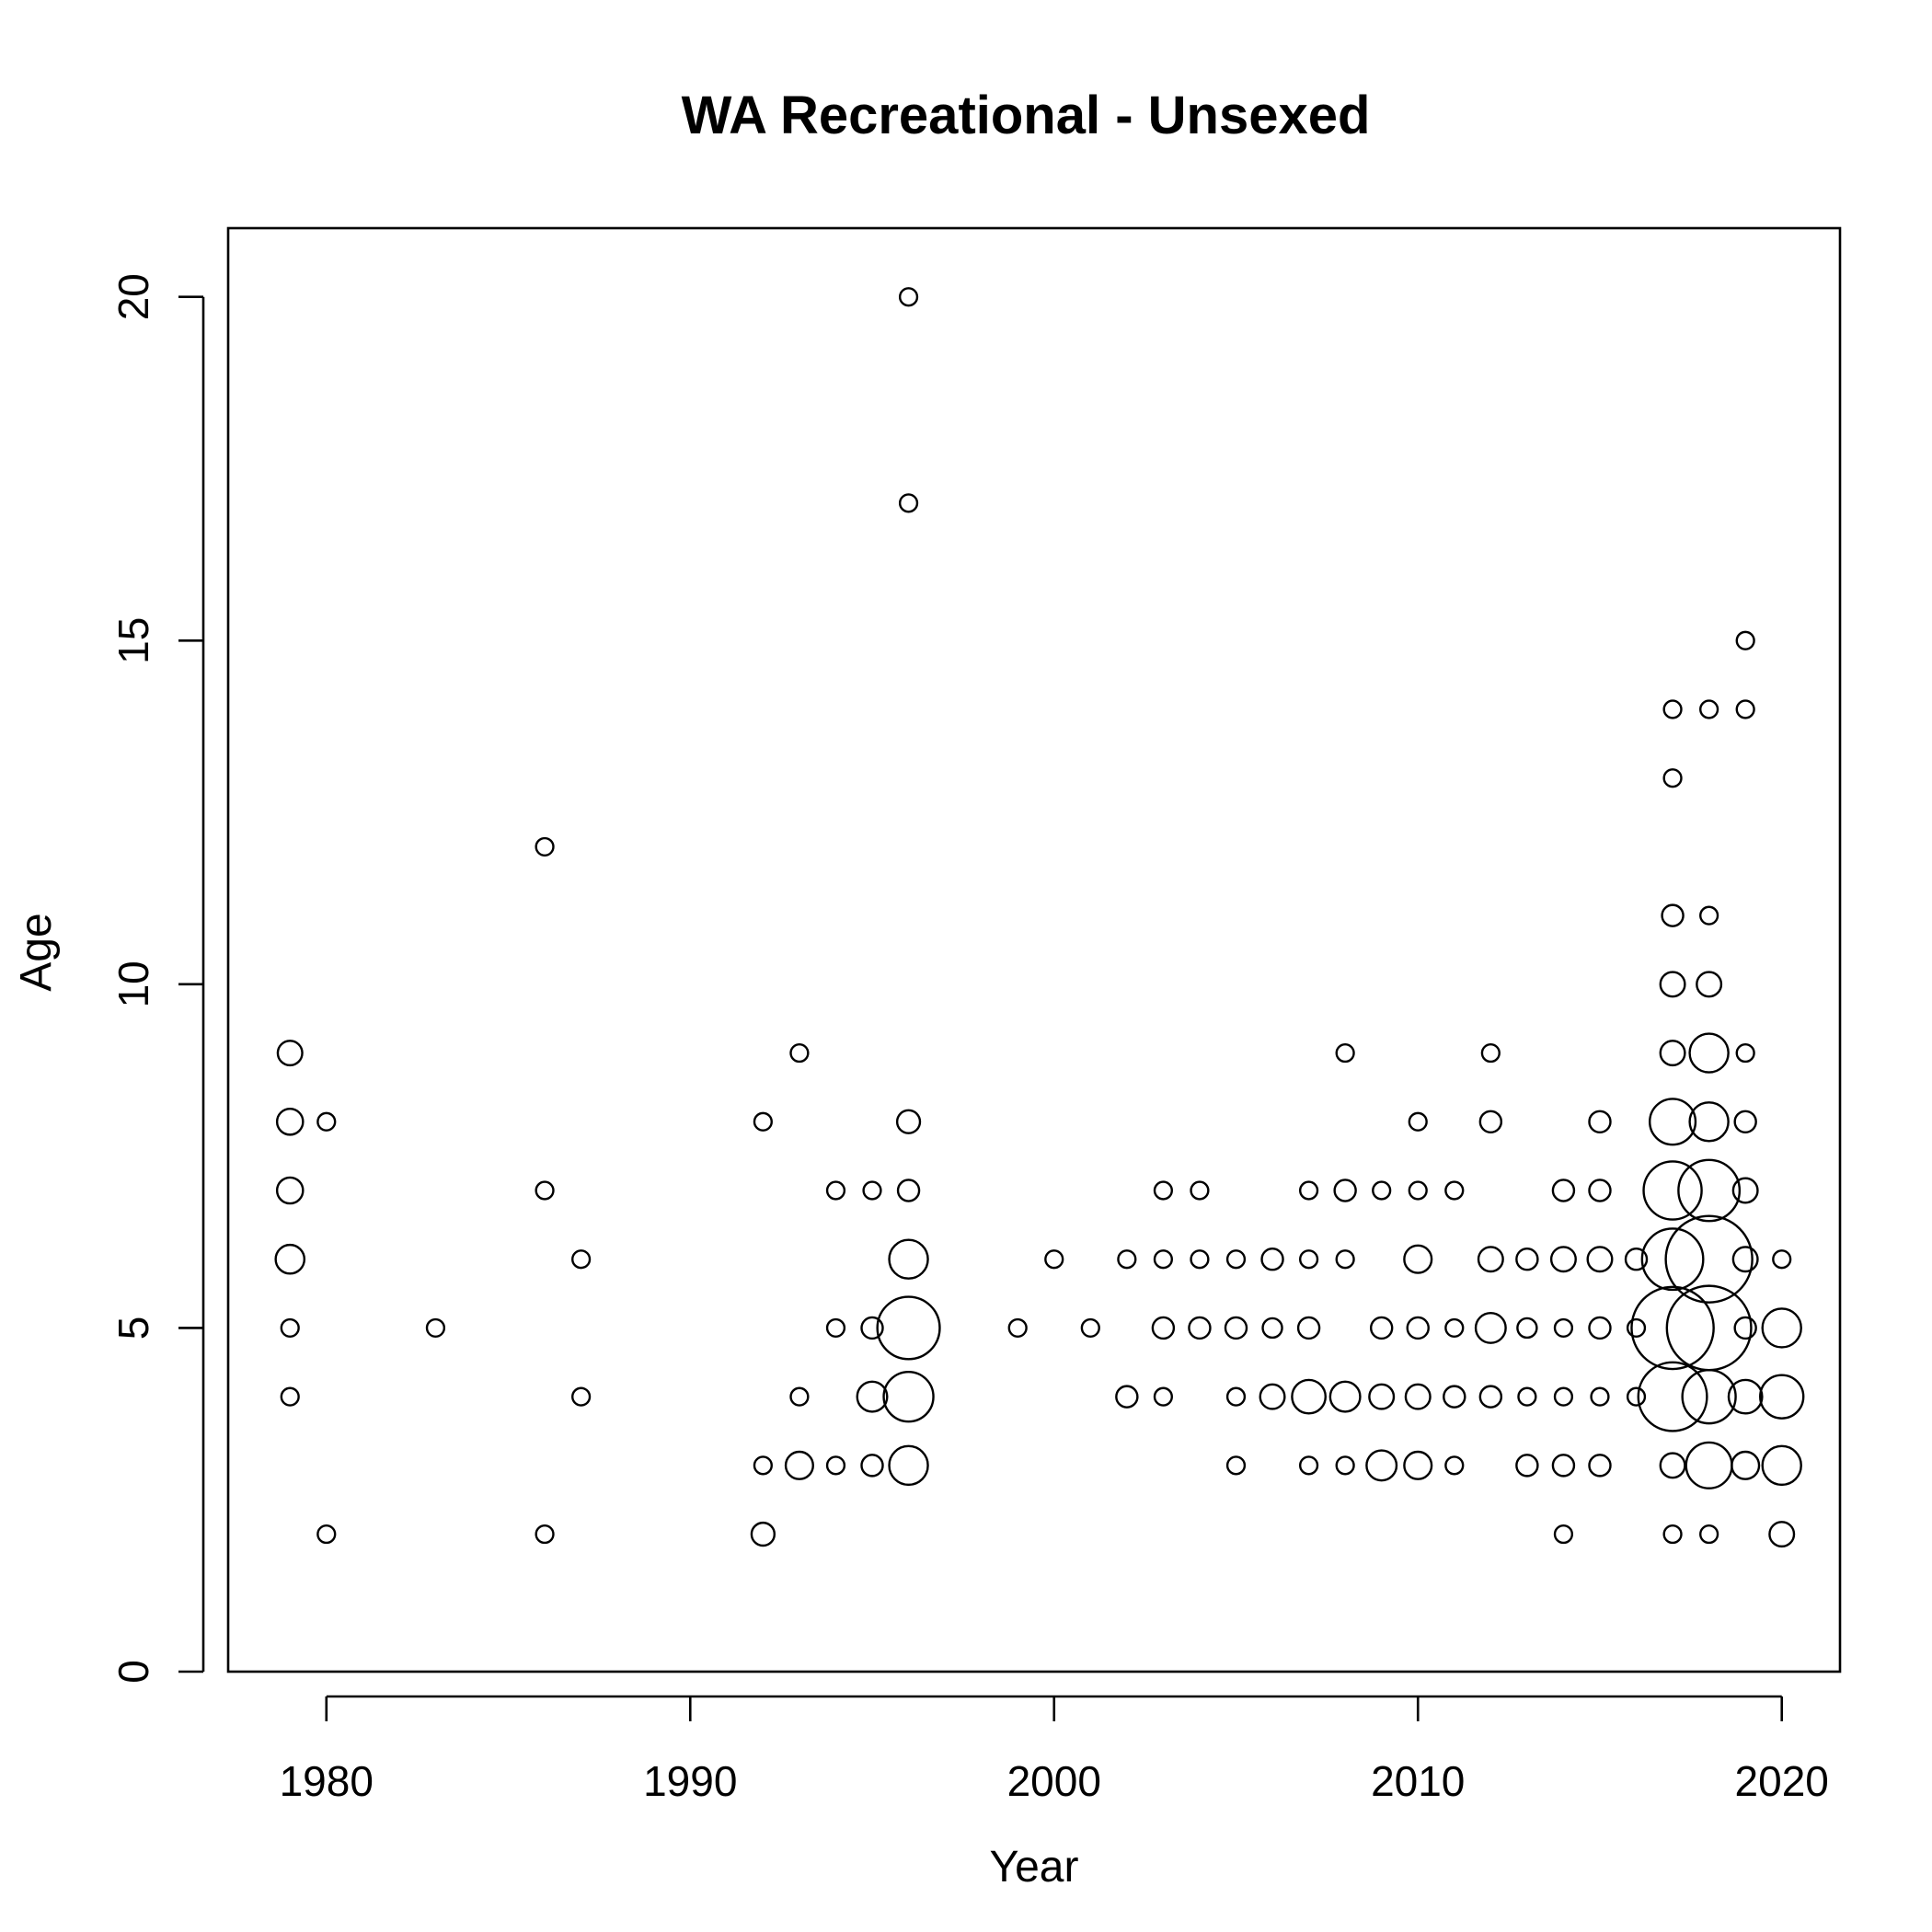 The height and width of the screenshot is (1932, 1932). Describe the element at coordinates (133, 983) in the screenshot. I see `y-tick-label: 10` at that location.